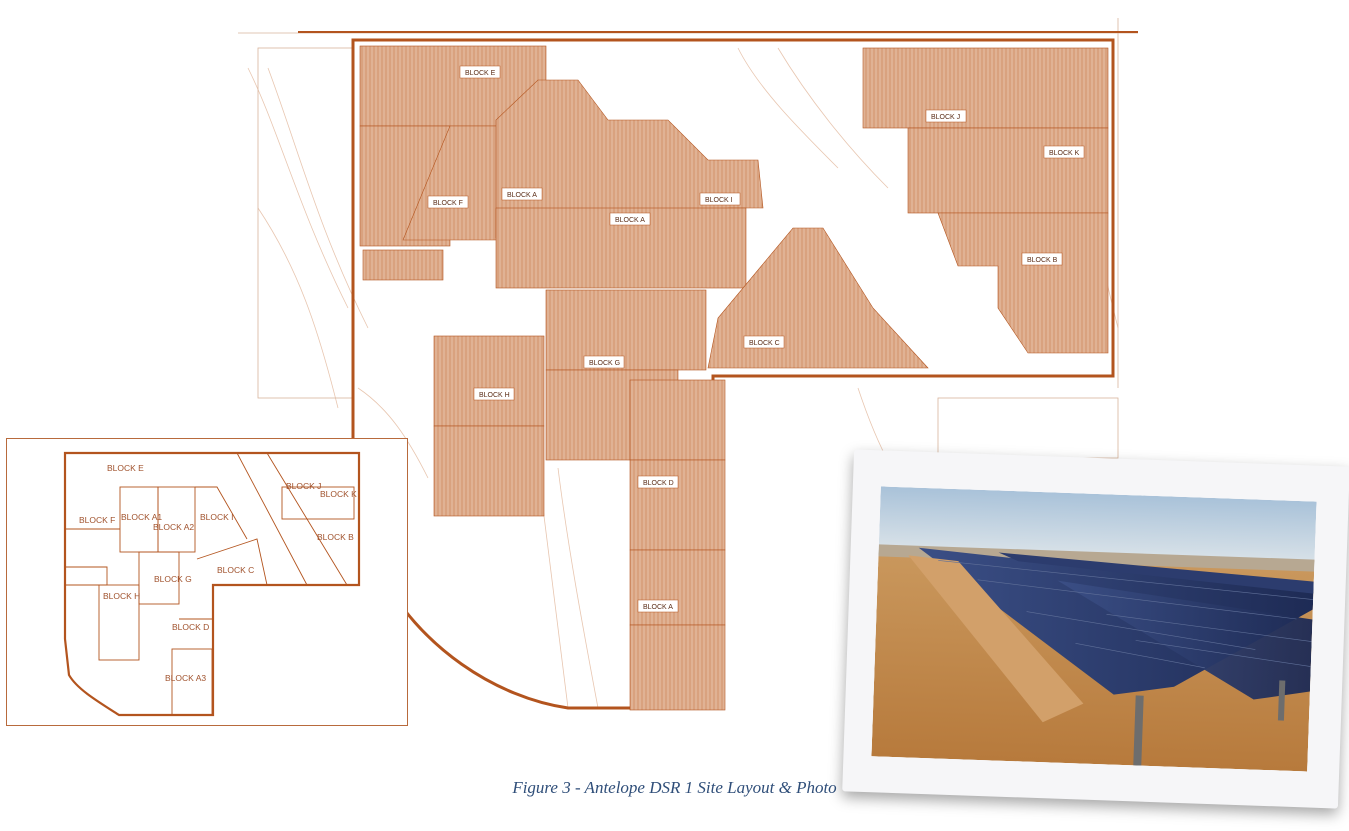 The image size is (1349, 831). Describe the element at coordinates (121, 596) in the screenshot. I see `key-label-block-h: BLOCK H` at that location.